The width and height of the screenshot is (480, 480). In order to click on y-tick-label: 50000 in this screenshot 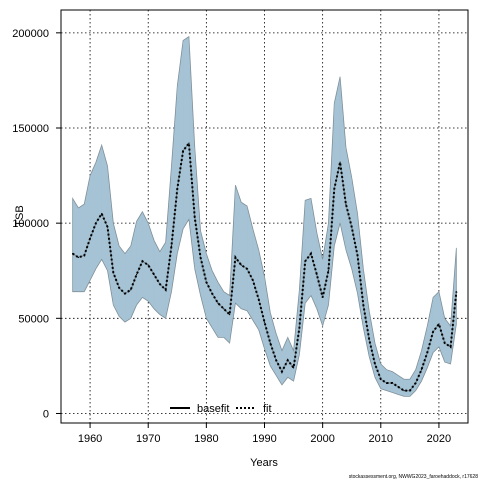, I will do `click(33, 319)`.